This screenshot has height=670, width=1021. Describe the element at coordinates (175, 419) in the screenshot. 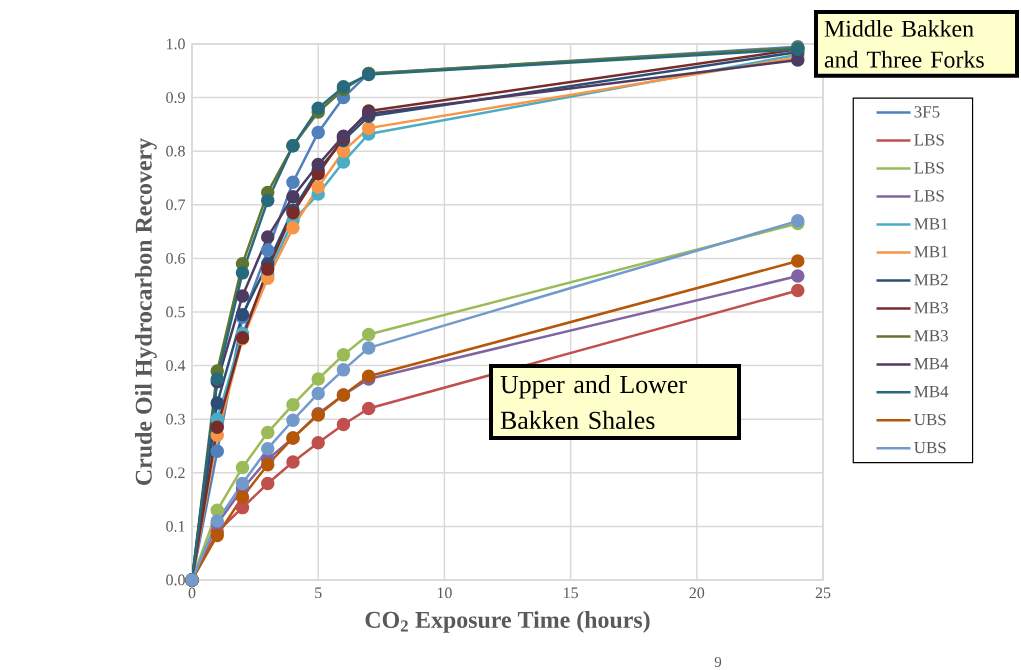

I see `y-tick-label: 0.3` at that location.